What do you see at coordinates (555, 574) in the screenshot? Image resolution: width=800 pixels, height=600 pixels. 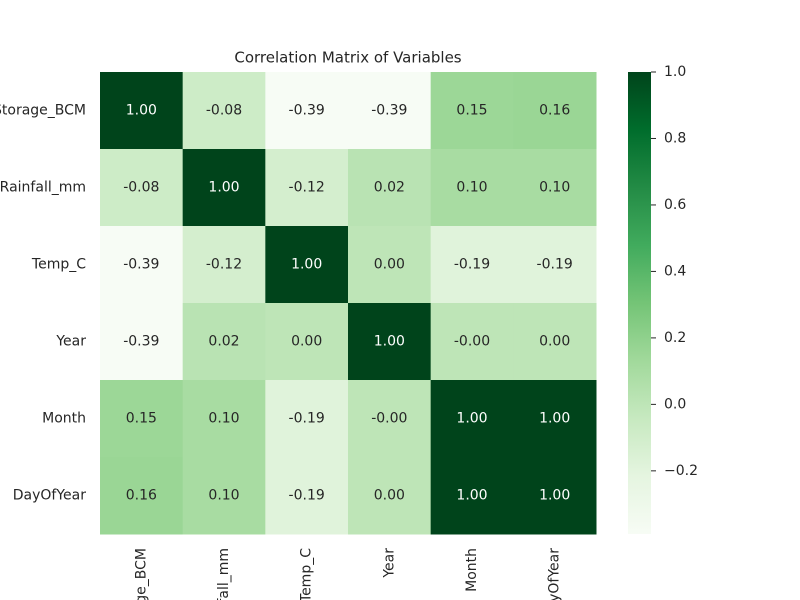 I see `x-tick-label: DayOfYear` at bounding box center [555, 574].